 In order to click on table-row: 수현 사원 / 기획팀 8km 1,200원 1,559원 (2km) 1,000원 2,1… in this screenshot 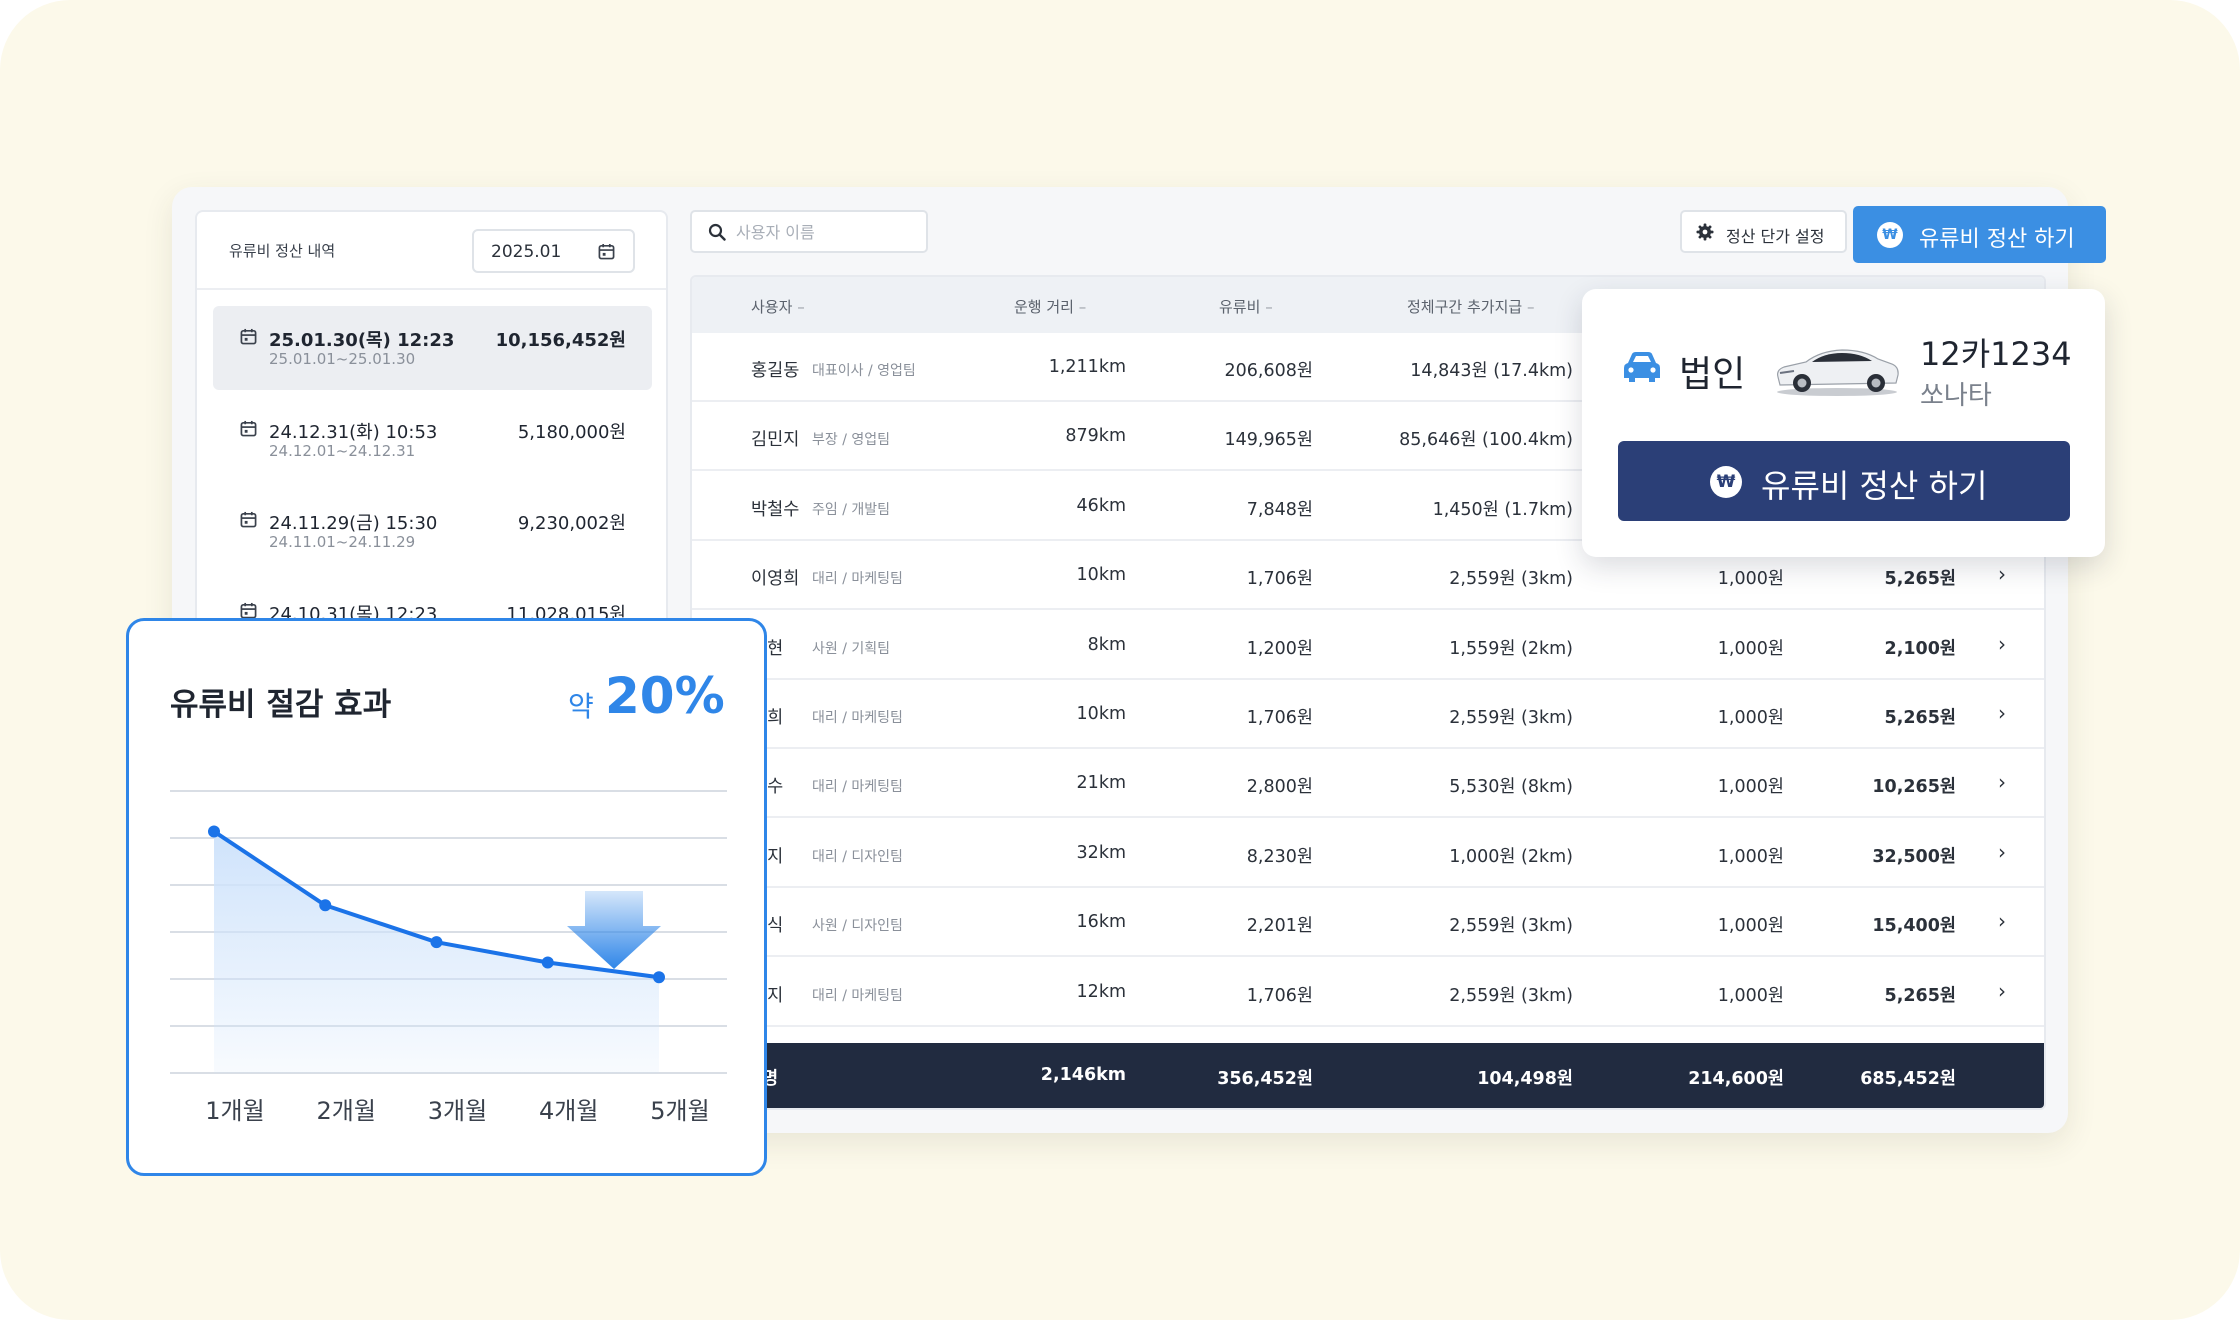, I will do `click(1368, 645)`.